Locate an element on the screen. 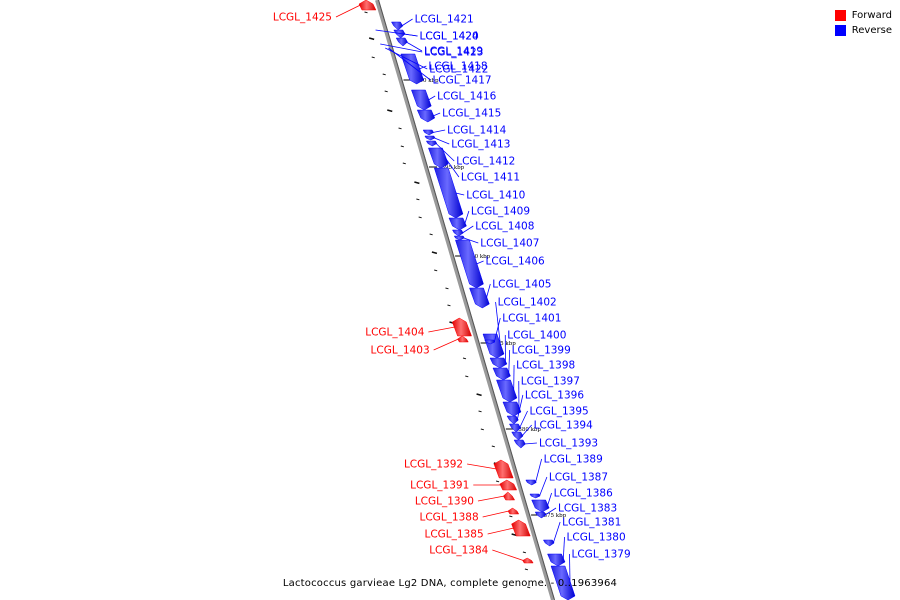 The height and width of the screenshot is (600, 900). gene-label: LCGL_1411 is located at coordinates (490, 178).